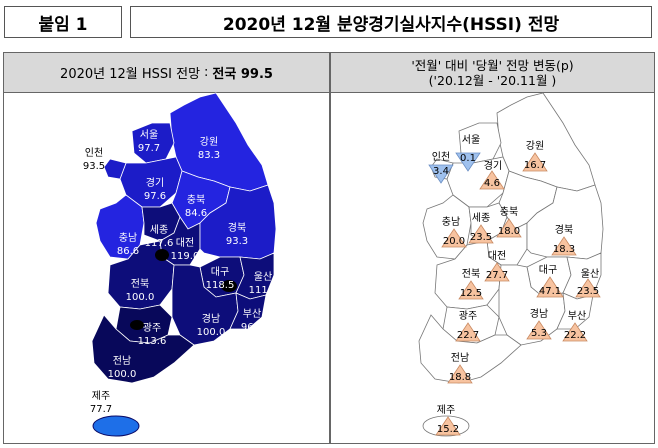 The height and width of the screenshot is (448, 658). What do you see at coordinates (539, 333) in the screenshot?
I see `change-gyeongnam-value: 5.3` at bounding box center [539, 333].